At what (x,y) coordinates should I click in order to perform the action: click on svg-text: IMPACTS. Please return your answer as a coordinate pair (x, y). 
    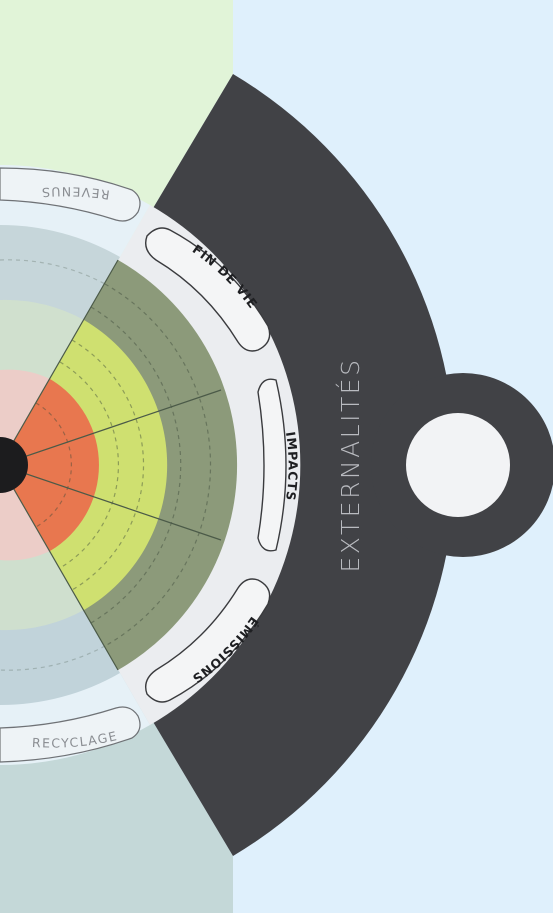
    Looking at the image, I should click on (292, 467).